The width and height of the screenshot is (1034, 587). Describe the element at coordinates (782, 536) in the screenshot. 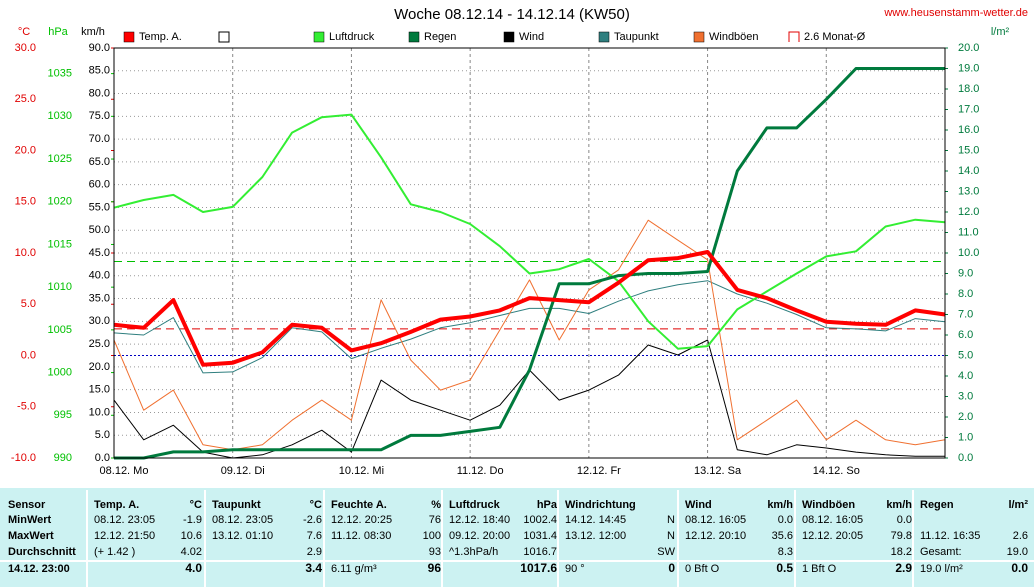

I see `cell-value: 35.6` at that location.